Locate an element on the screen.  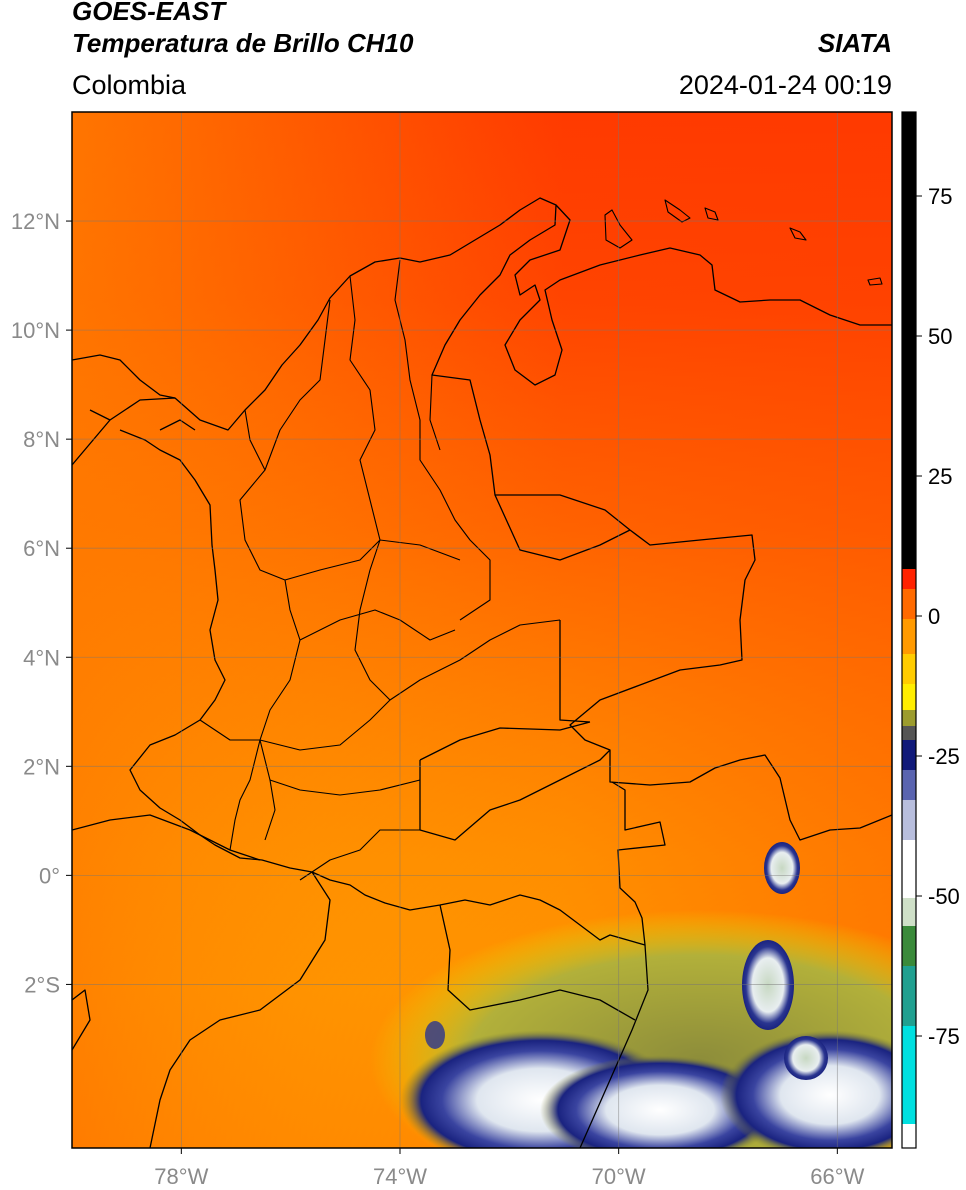
lon-tick-label-0: 78°W is located at coordinates (181, 1176).